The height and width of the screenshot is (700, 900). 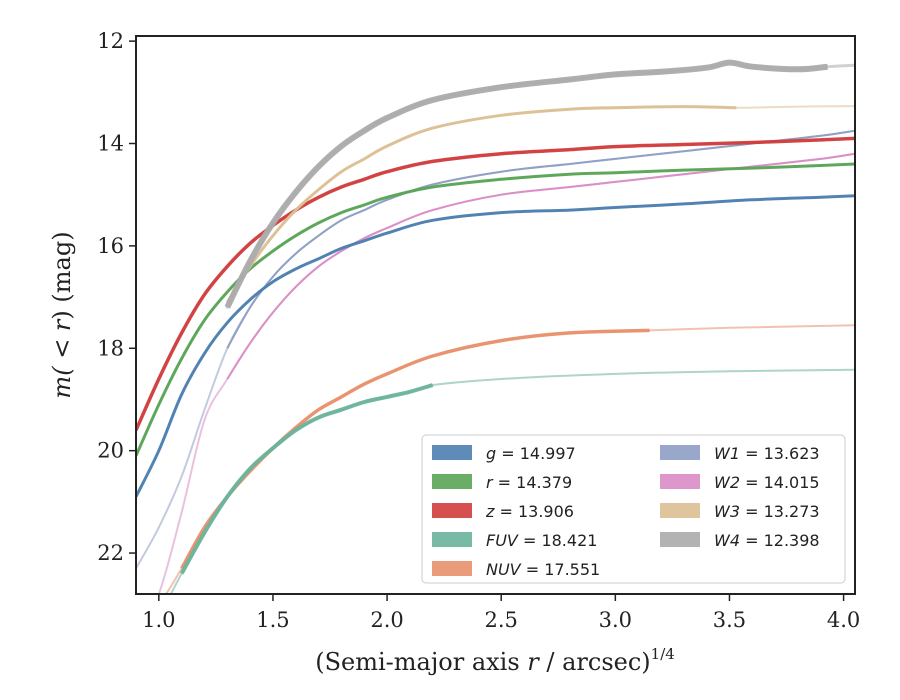 What do you see at coordinates (533, 662) in the screenshot?
I see `x-axis-label-var: r` at bounding box center [533, 662].